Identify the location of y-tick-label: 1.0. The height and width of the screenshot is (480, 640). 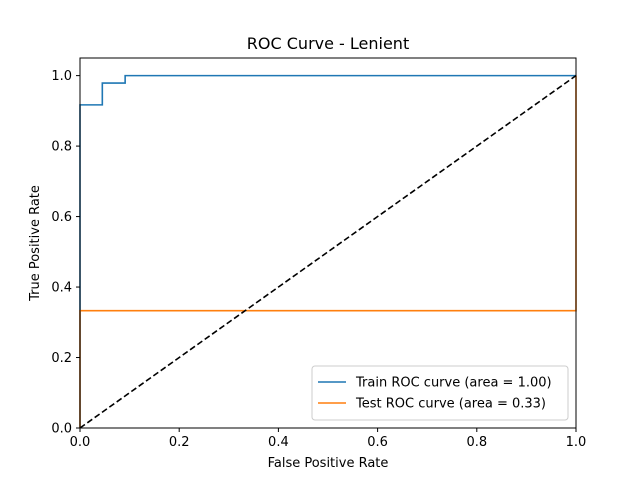
(61, 76).